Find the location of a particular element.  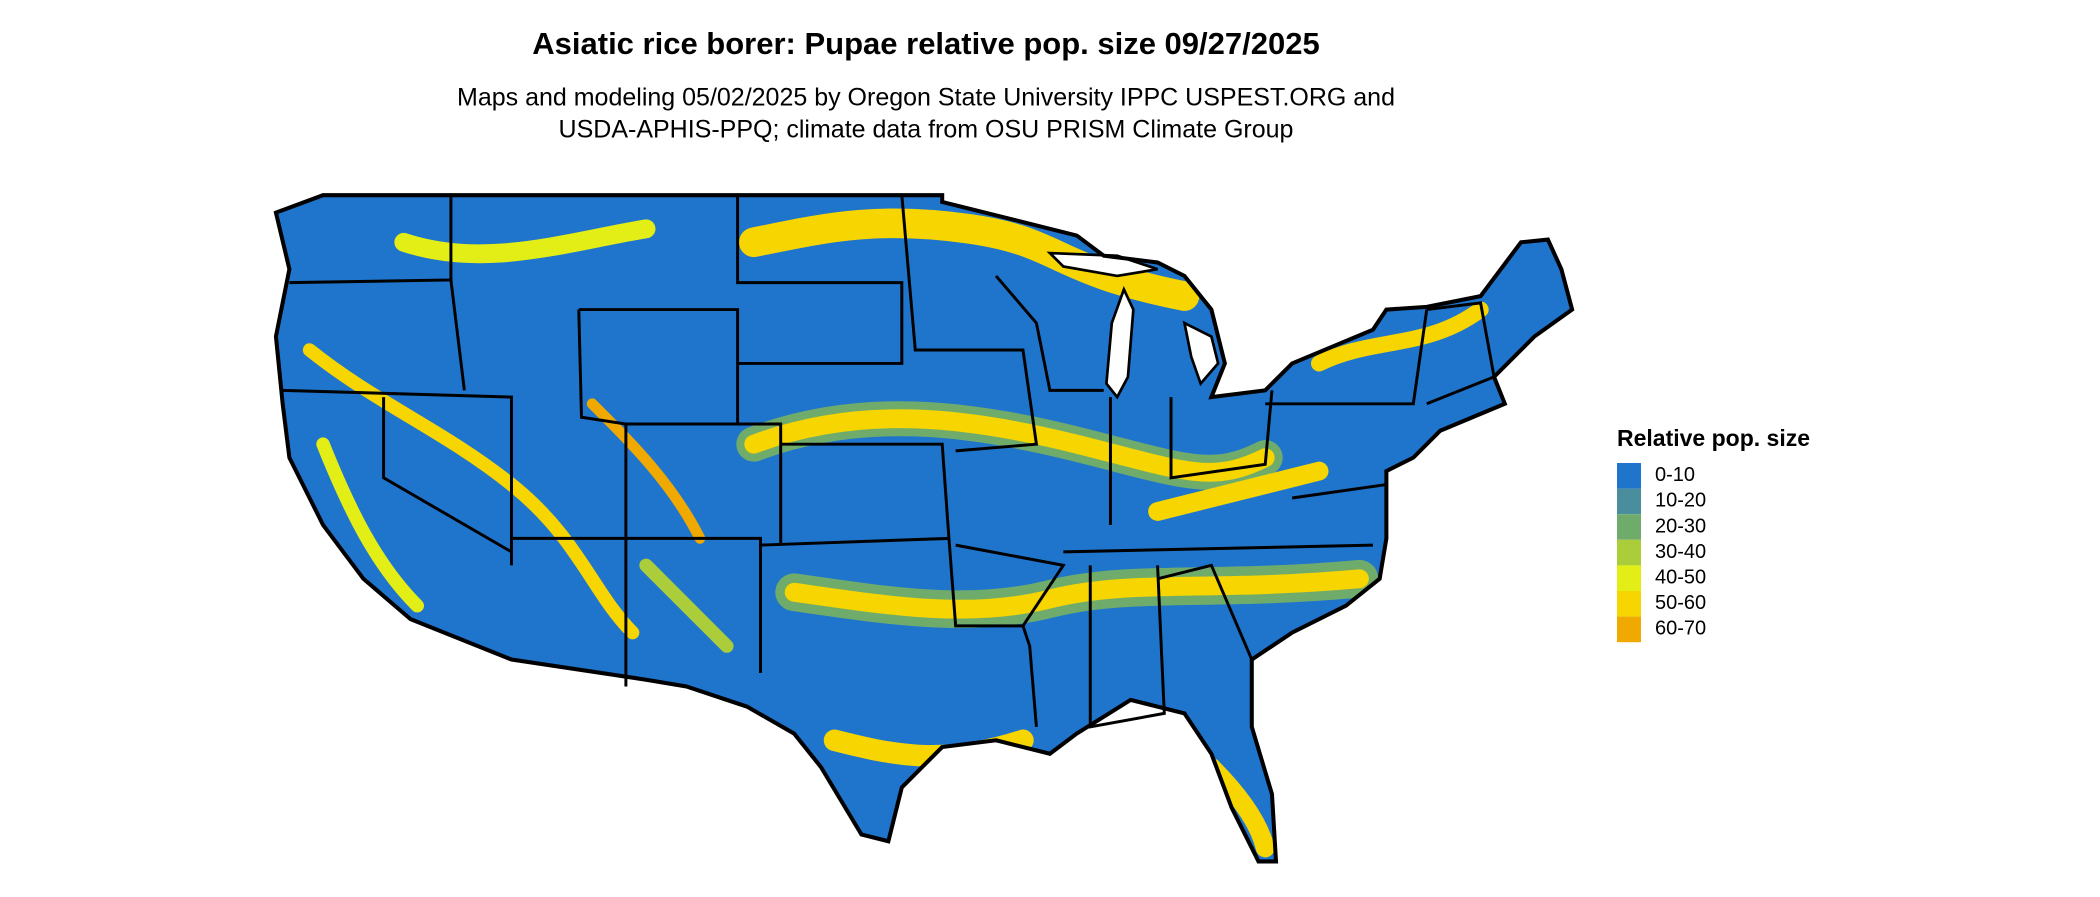

legend-label: 50-60 is located at coordinates (1680, 603).